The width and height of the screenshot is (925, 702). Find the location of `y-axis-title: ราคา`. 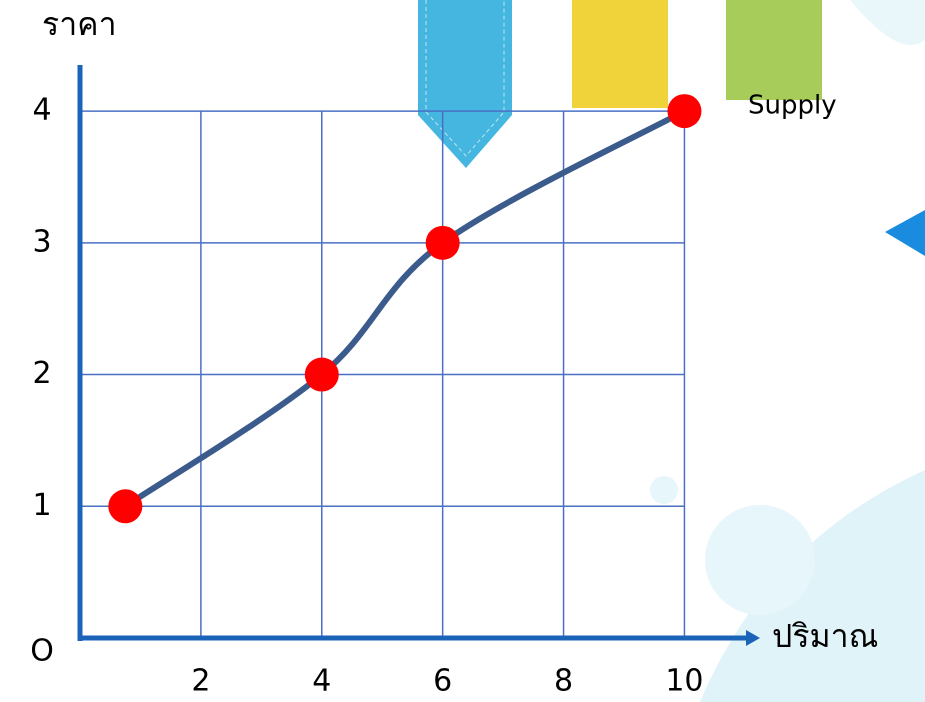

y-axis-title: ราคา is located at coordinates (79, 24).